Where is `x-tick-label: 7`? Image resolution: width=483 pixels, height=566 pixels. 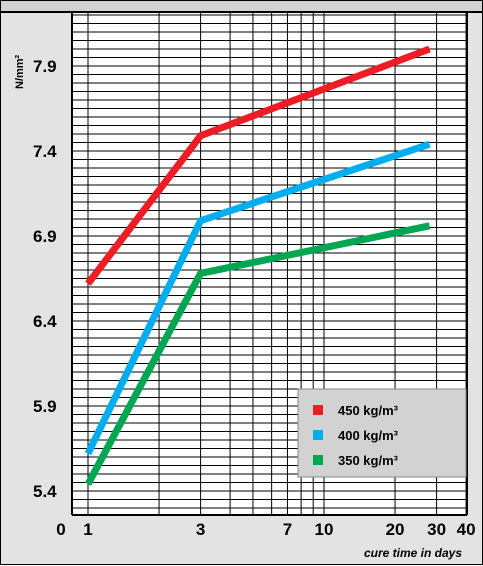 x-tick-label: 7 is located at coordinates (287, 529).